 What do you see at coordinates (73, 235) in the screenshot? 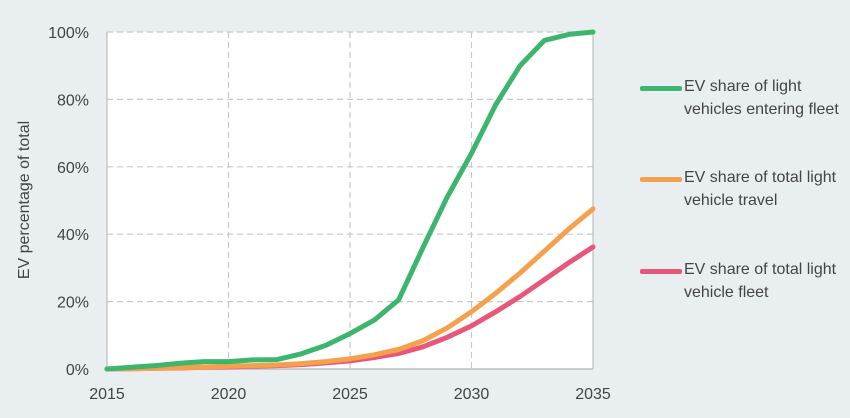
I see `y-tick-label: 40%` at bounding box center [73, 235].